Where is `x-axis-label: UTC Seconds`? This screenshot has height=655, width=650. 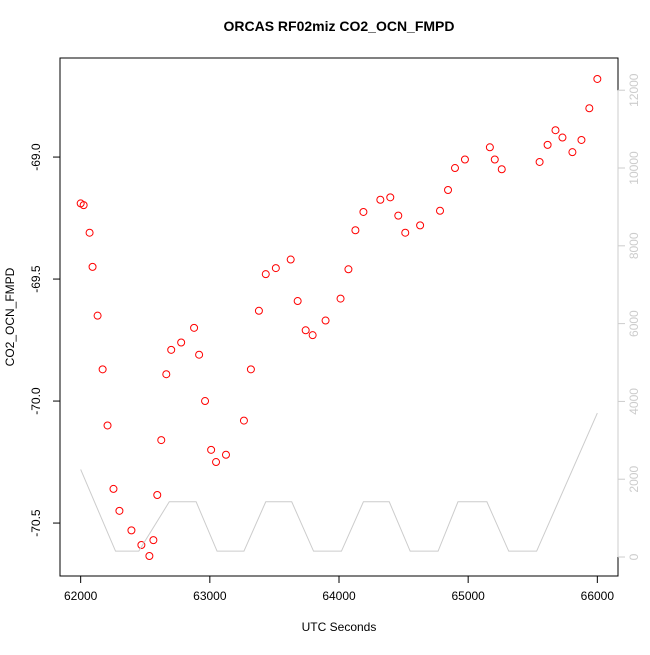 x-axis-label: UTC Seconds is located at coordinates (339, 627).